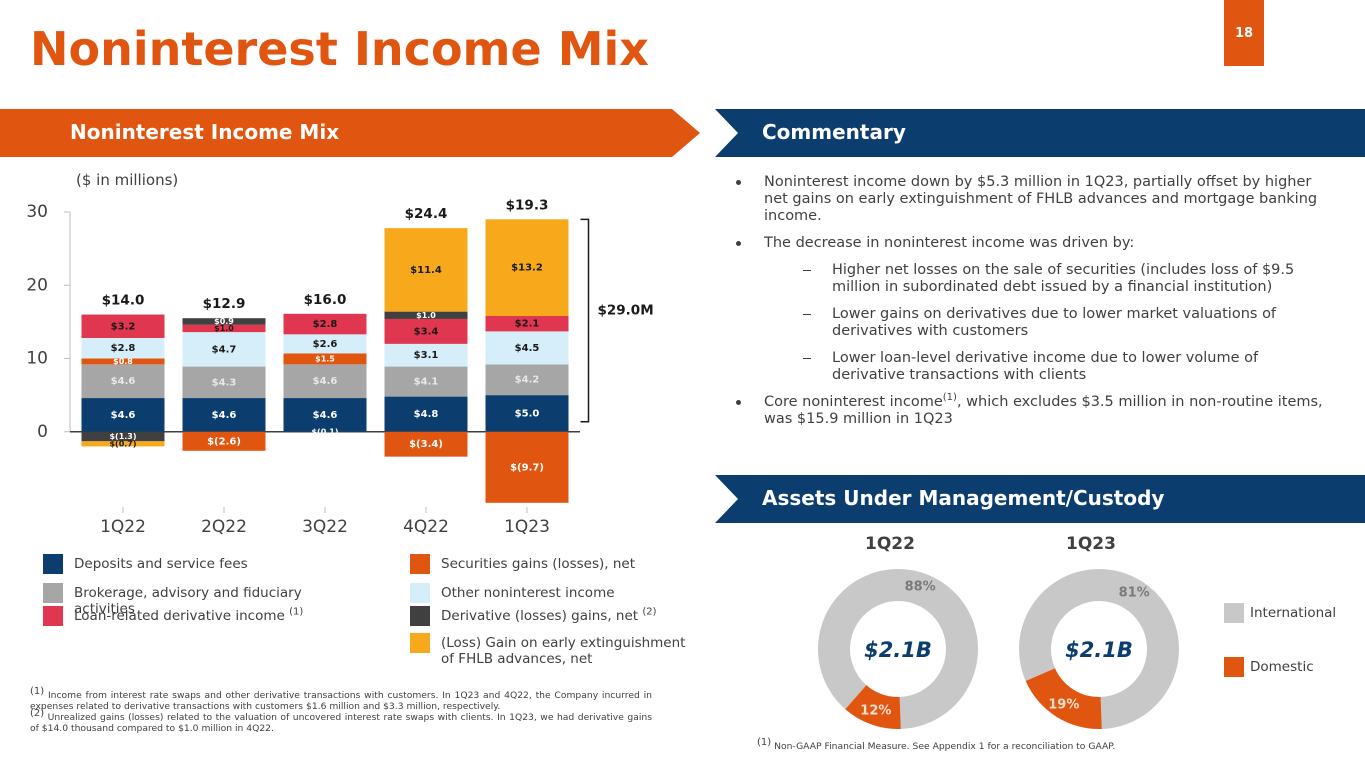 The width and height of the screenshot is (1365, 768). Describe the element at coordinates (37, 359) in the screenshot. I see `y-tick-label: 10` at that location.